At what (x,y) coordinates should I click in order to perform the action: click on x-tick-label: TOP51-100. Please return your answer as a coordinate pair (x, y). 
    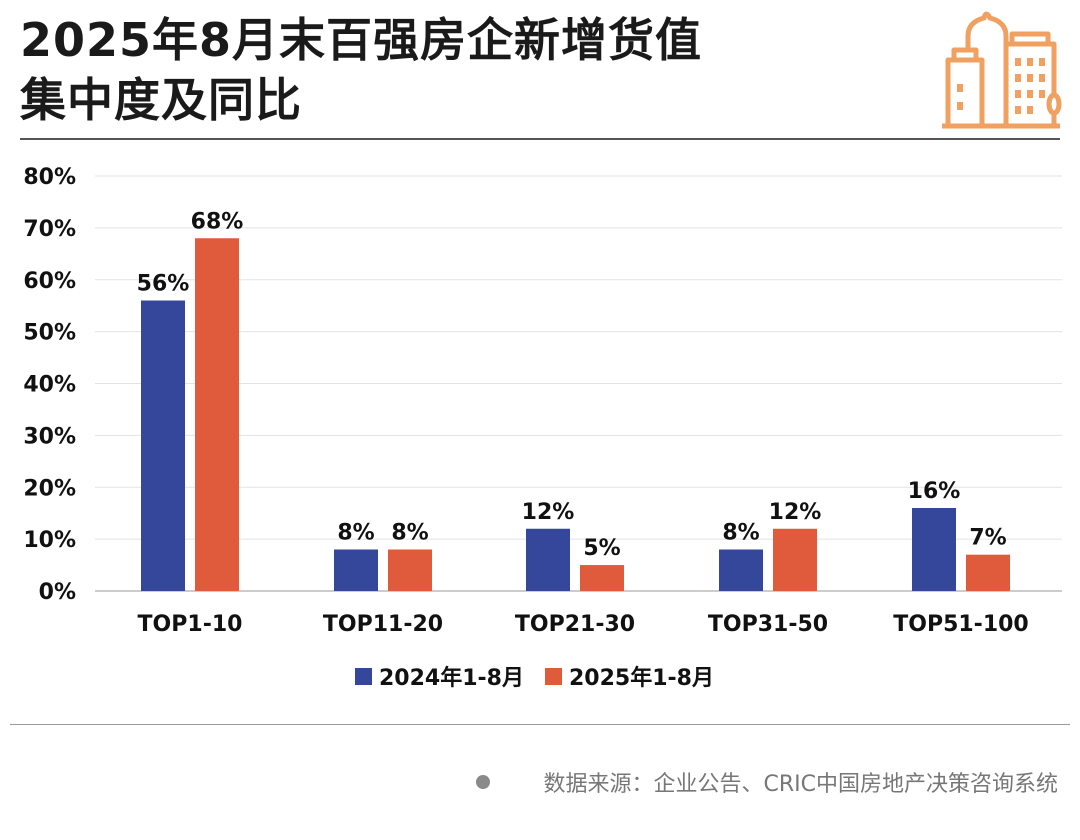
    Looking at the image, I should click on (961, 624).